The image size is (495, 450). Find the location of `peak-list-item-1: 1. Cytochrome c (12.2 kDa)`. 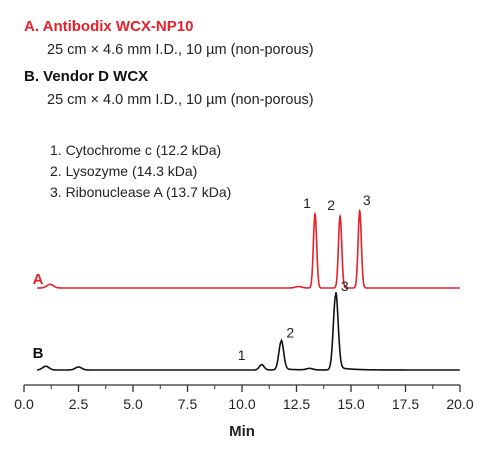

peak-list-item-1: 1. Cytochrome c (12.2 kDa) is located at coordinates (136, 150).